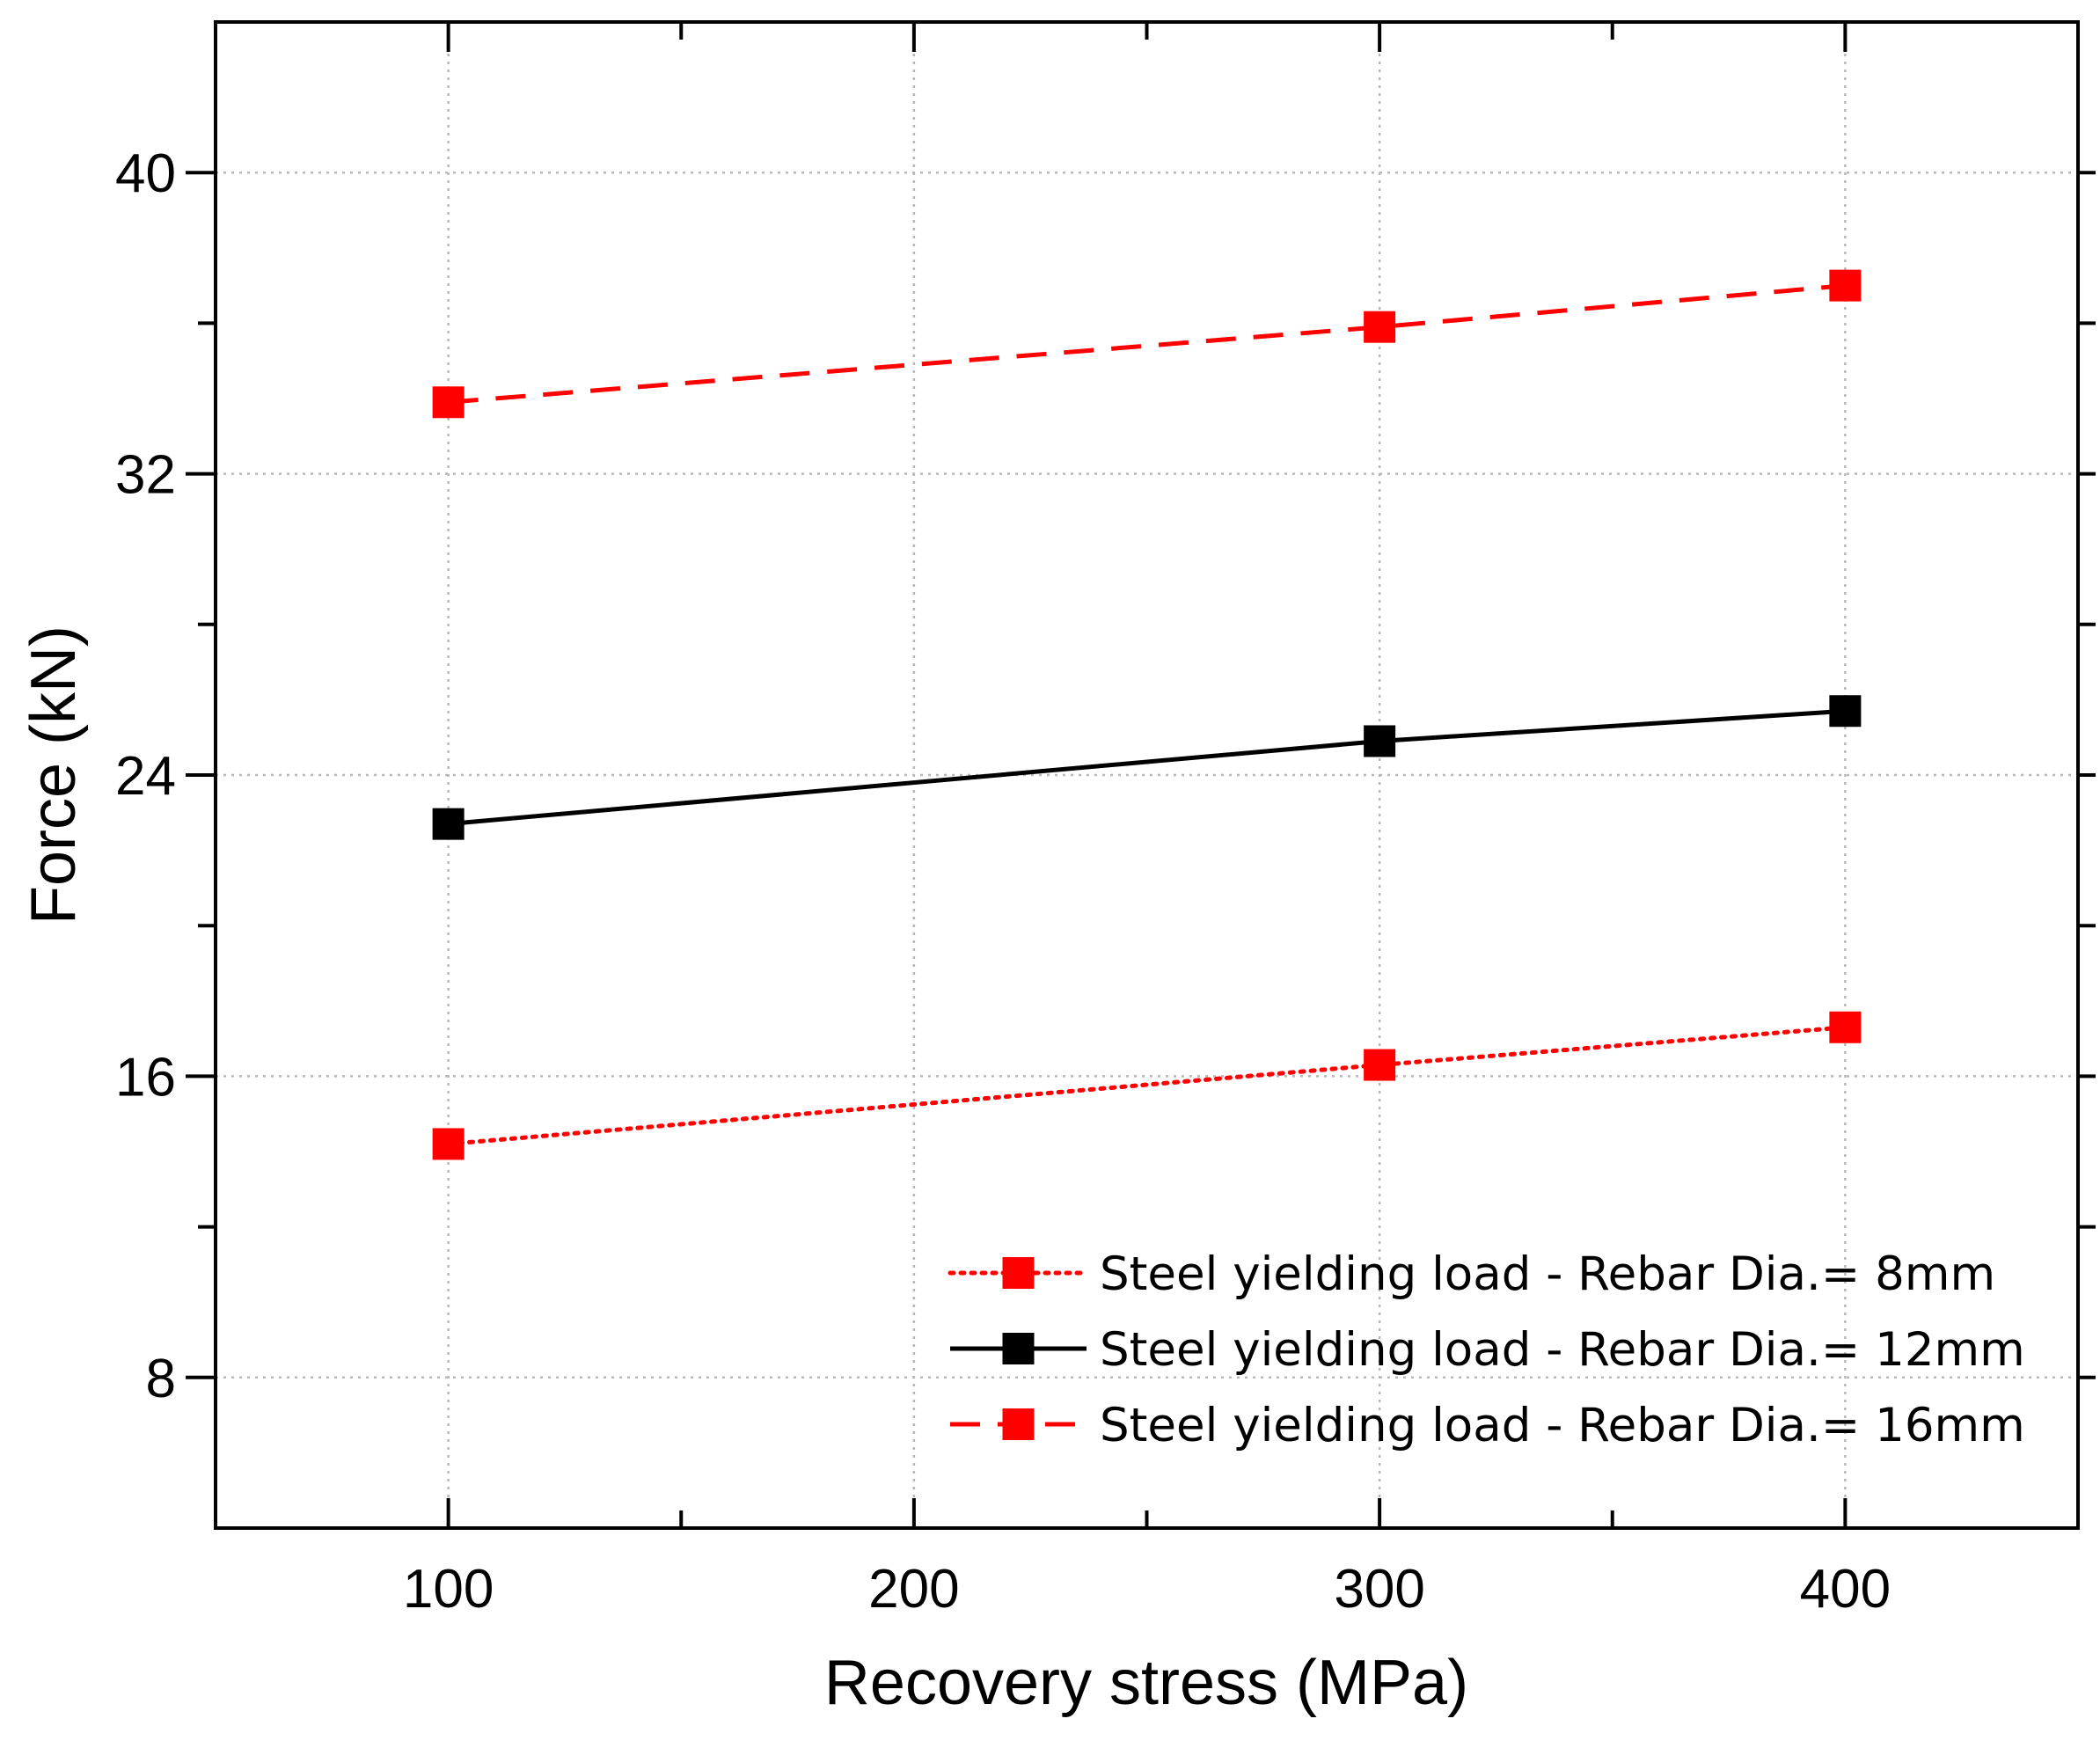 Image resolution: width=2100 pixels, height=1748 pixels. Describe the element at coordinates (913, 1589) in the screenshot. I see `x-tick-label-200: 200` at that location.